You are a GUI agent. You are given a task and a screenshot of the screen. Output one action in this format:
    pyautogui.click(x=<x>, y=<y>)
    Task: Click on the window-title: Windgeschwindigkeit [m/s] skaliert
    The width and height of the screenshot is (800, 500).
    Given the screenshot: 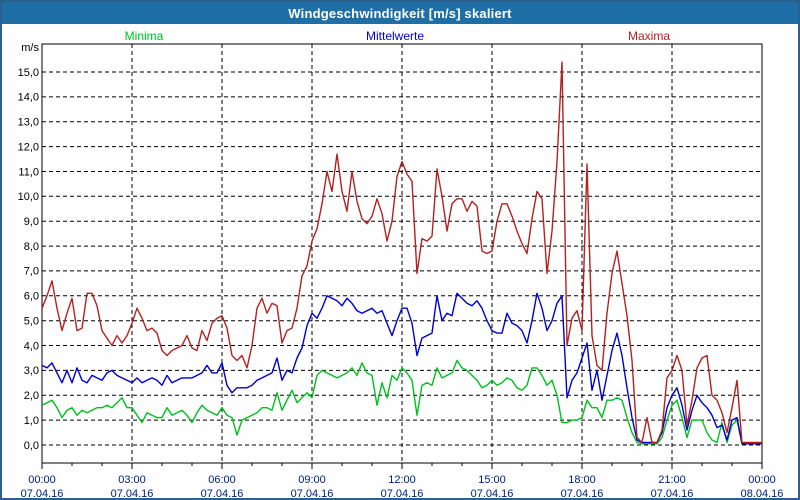 What is the action you would take?
    pyautogui.click(x=400, y=13)
    